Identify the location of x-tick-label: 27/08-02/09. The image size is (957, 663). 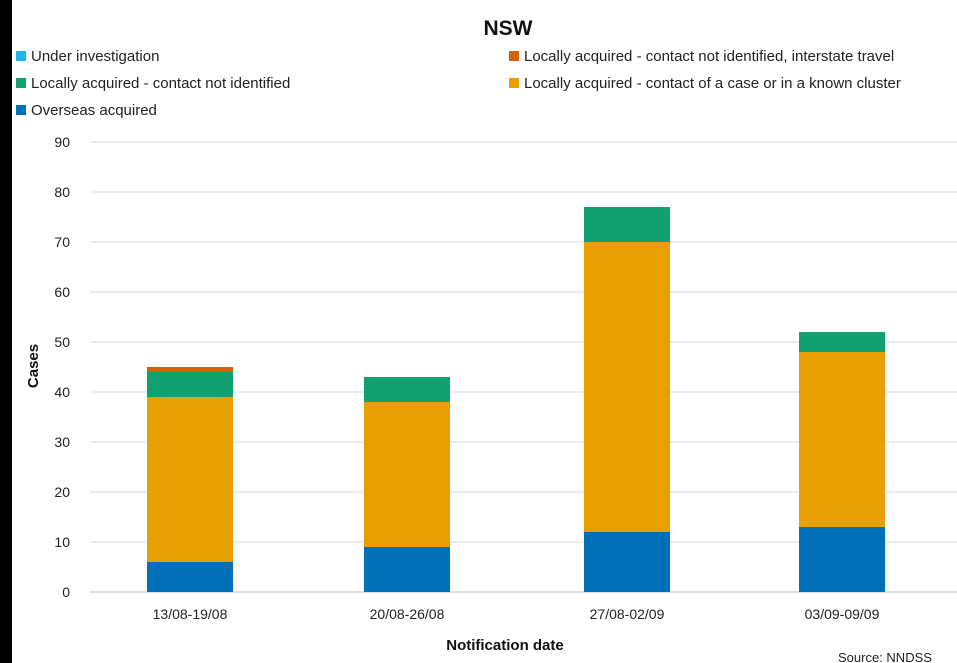
(627, 614).